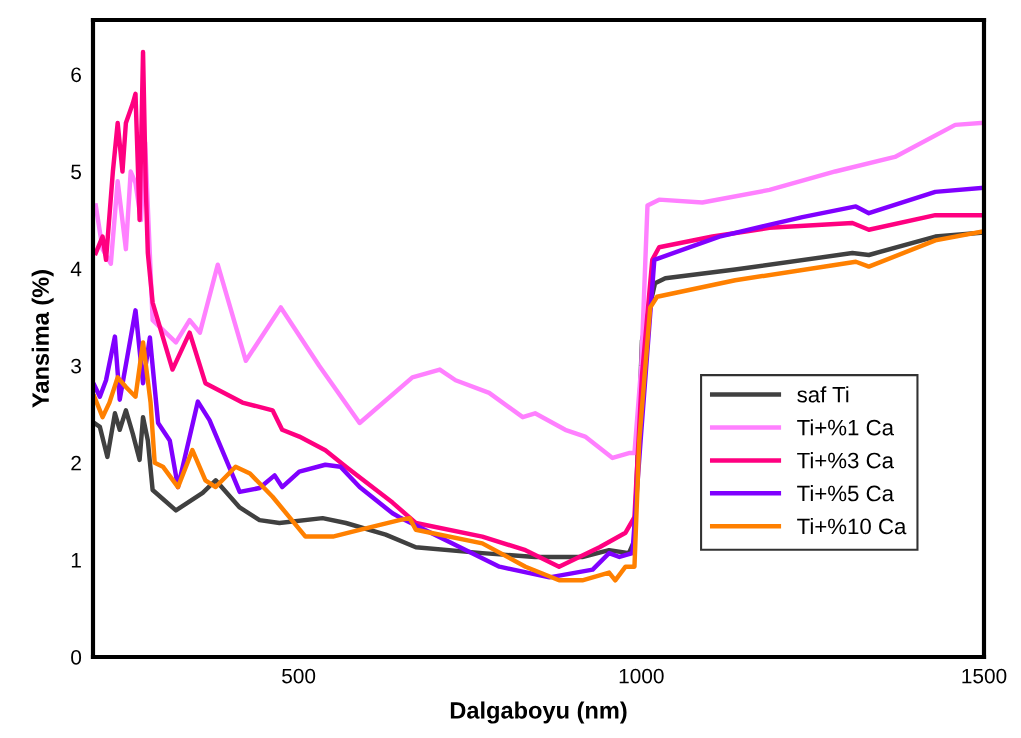 The height and width of the screenshot is (738, 1021). What do you see at coordinates (76, 657) in the screenshot?
I see `y-tick-label: 0` at bounding box center [76, 657].